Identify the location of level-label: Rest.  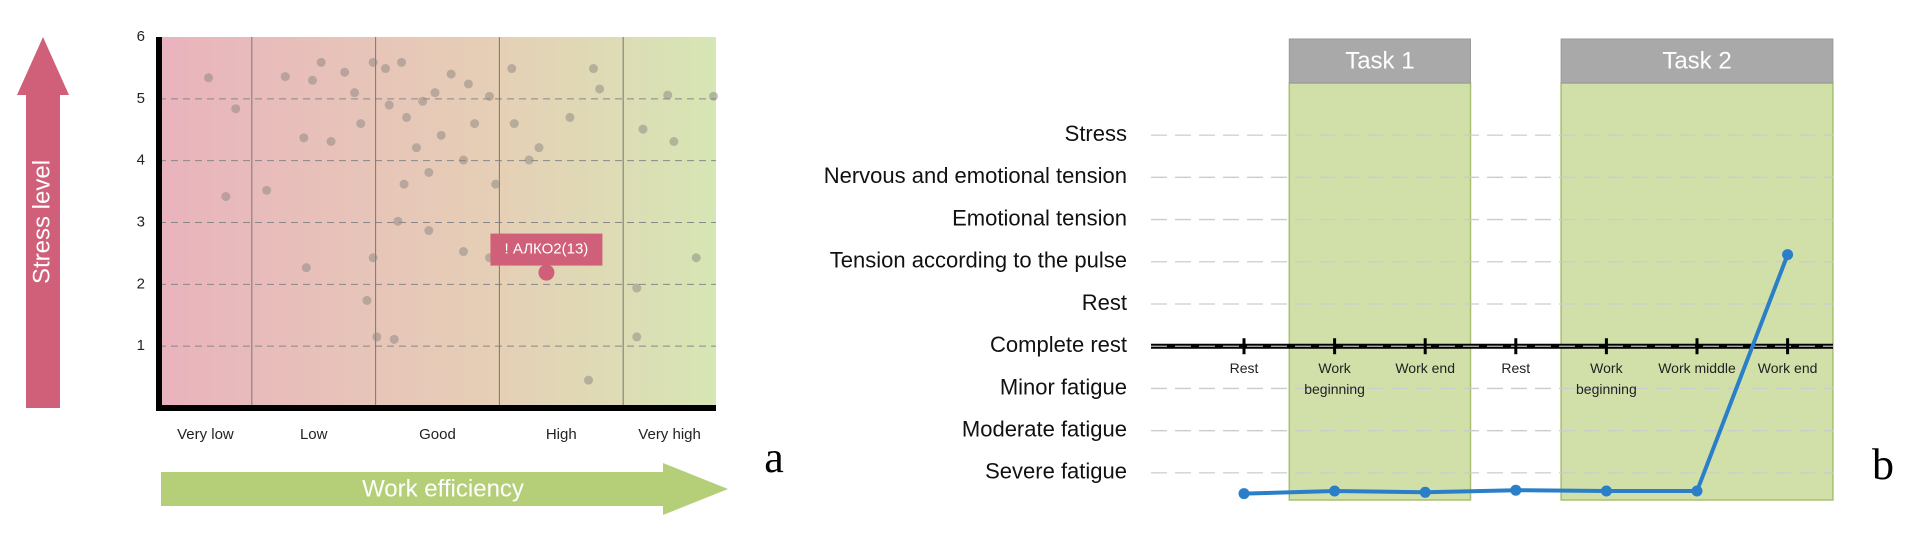
(1104, 302).